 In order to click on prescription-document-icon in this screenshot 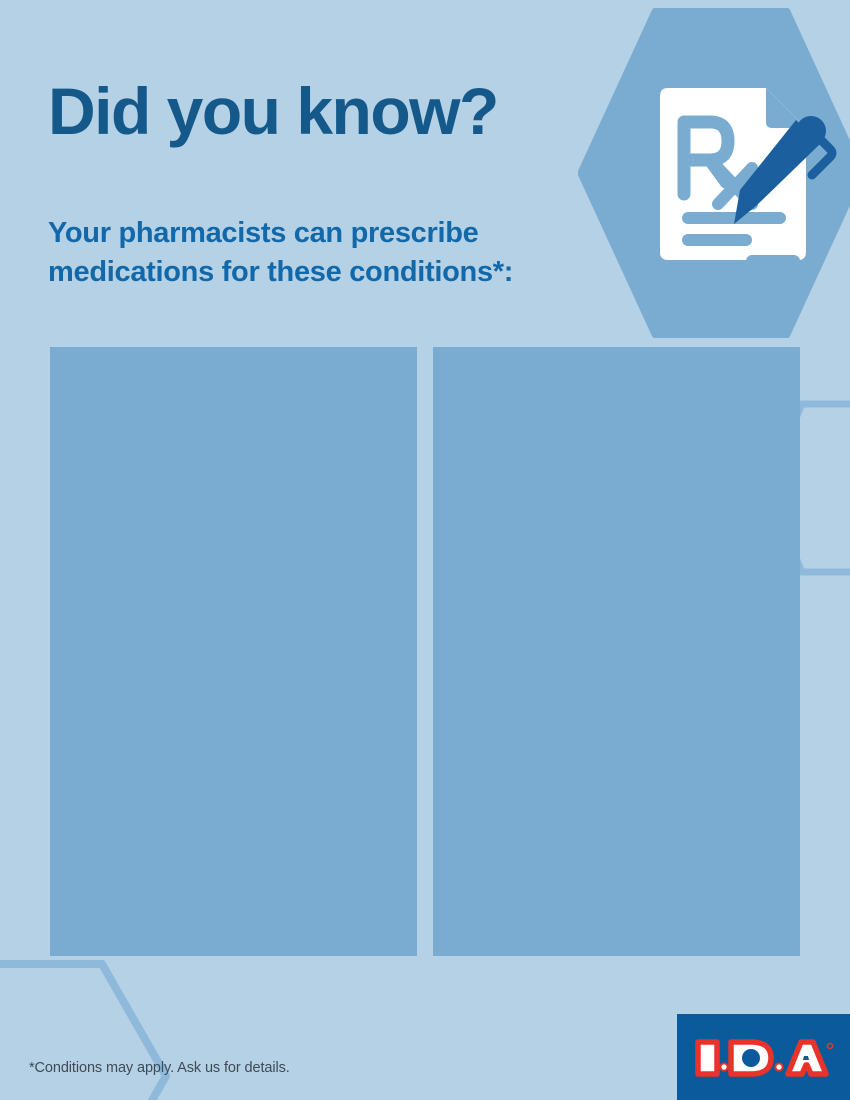, I will do `click(748, 177)`.